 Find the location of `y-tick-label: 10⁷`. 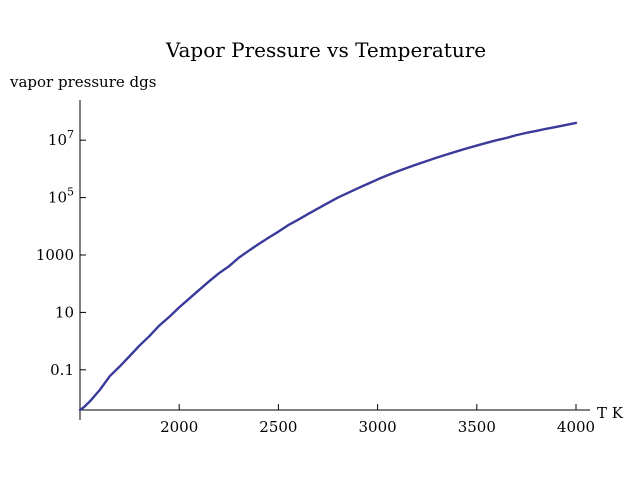

y-tick-label: 10⁷ is located at coordinates (61, 138).